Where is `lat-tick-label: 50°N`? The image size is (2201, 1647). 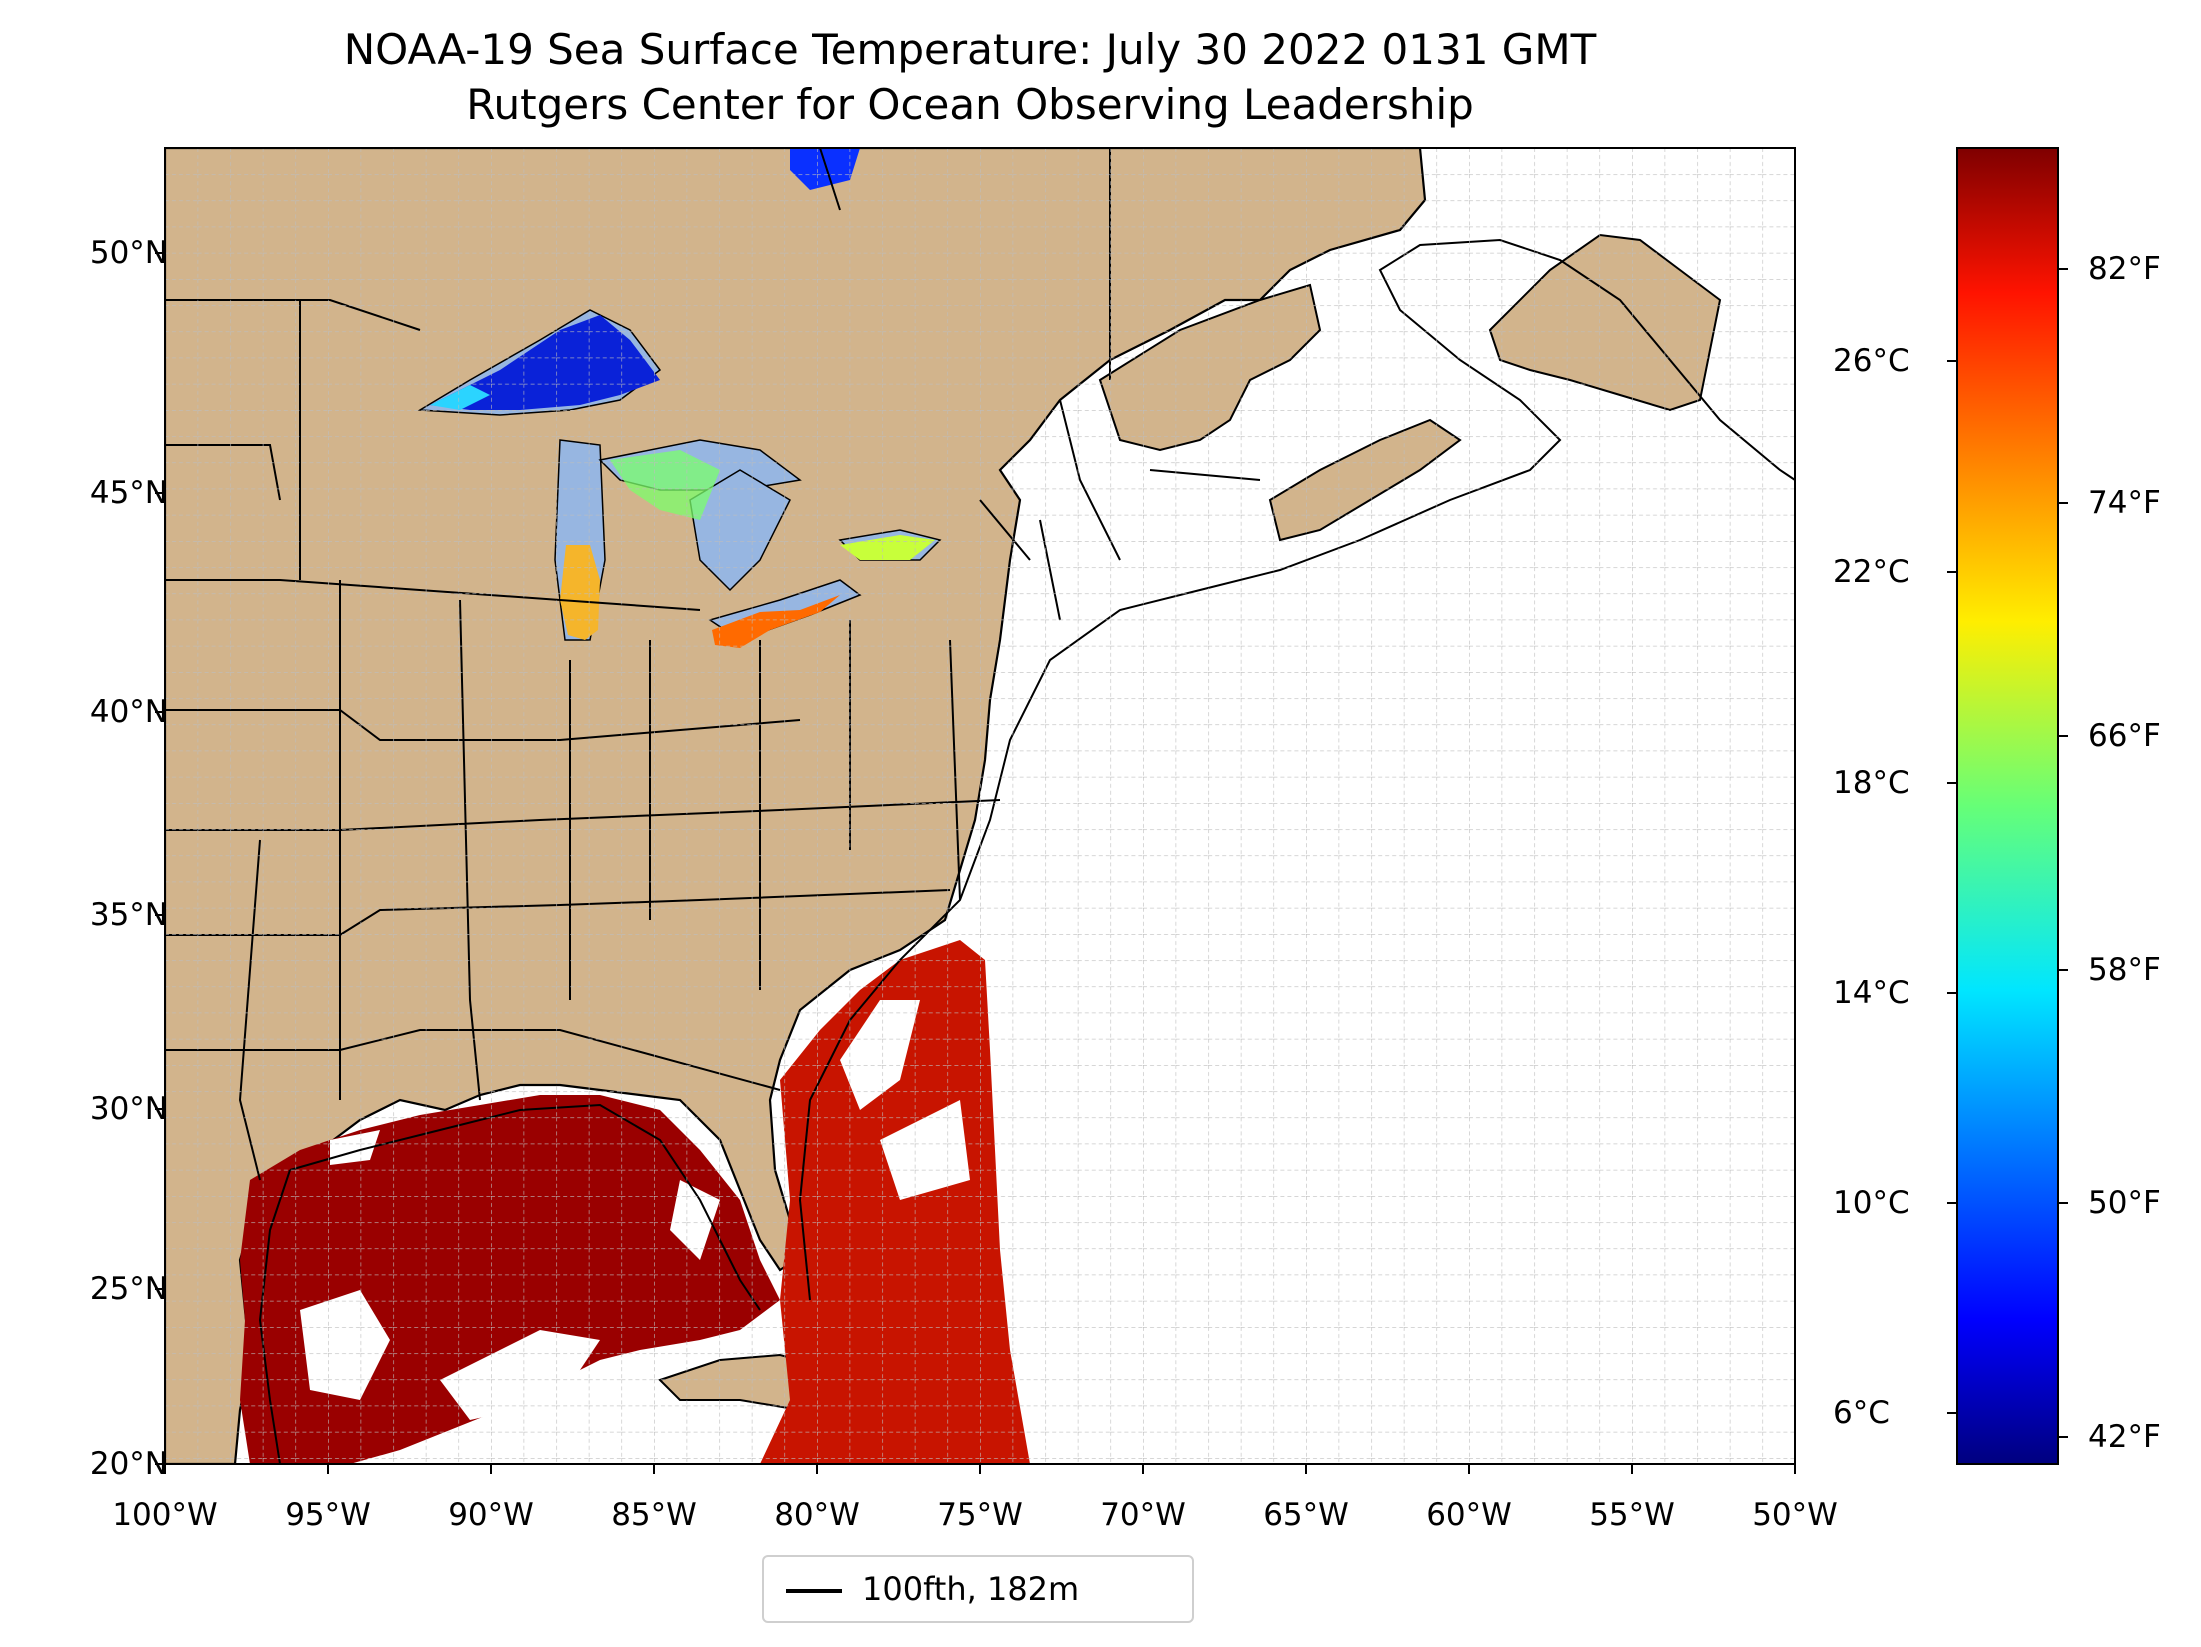 lat-tick-label: 50°N is located at coordinates (128, 253).